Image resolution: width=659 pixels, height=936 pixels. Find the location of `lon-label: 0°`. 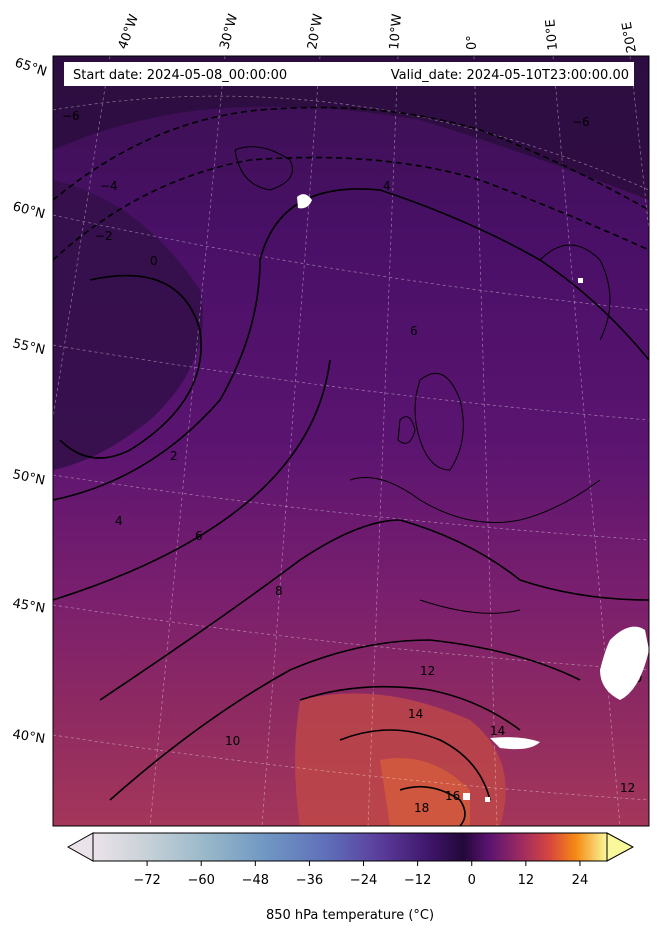

lon-label: 0° is located at coordinates (472, 42).